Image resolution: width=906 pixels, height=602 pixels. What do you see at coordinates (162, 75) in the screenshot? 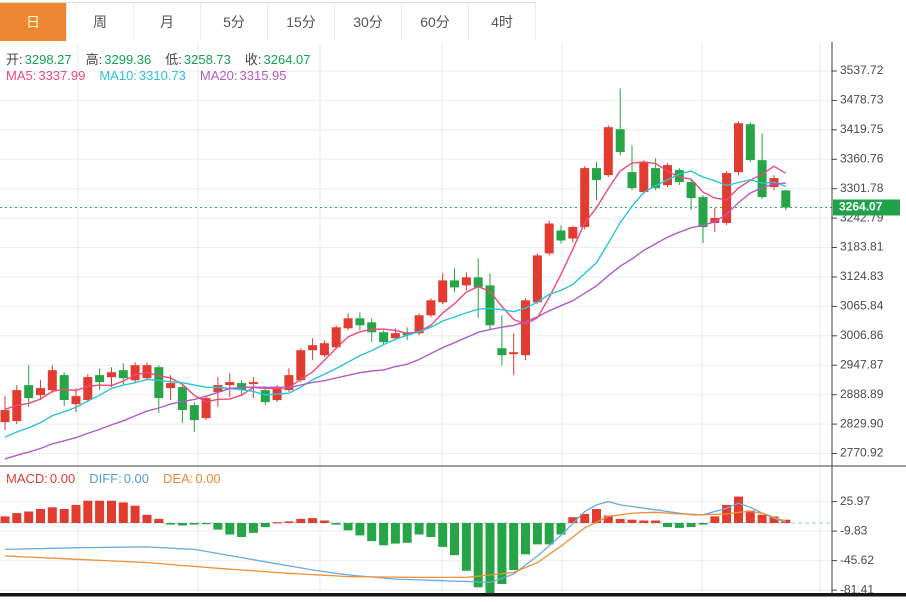
I see `ma-label-1-value: 3310.73` at bounding box center [162, 75].